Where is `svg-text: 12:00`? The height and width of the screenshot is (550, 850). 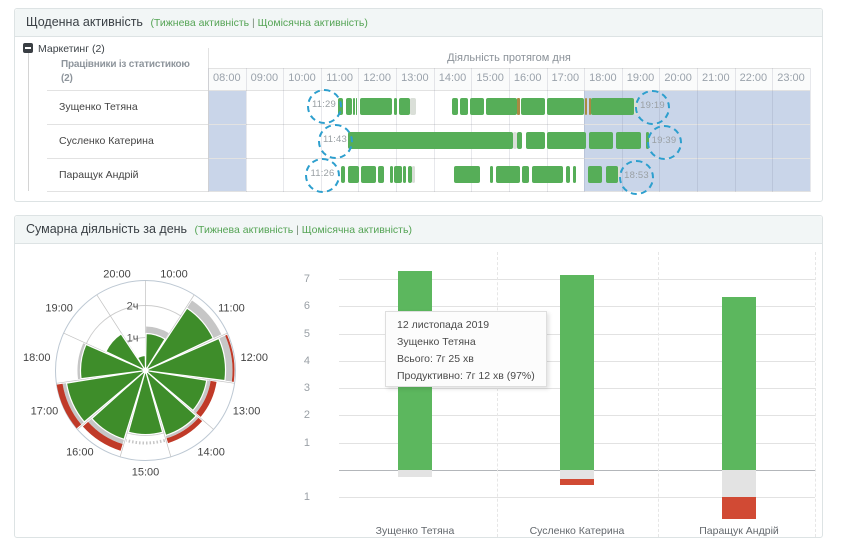 svg-text: 12:00 is located at coordinates (254, 357).